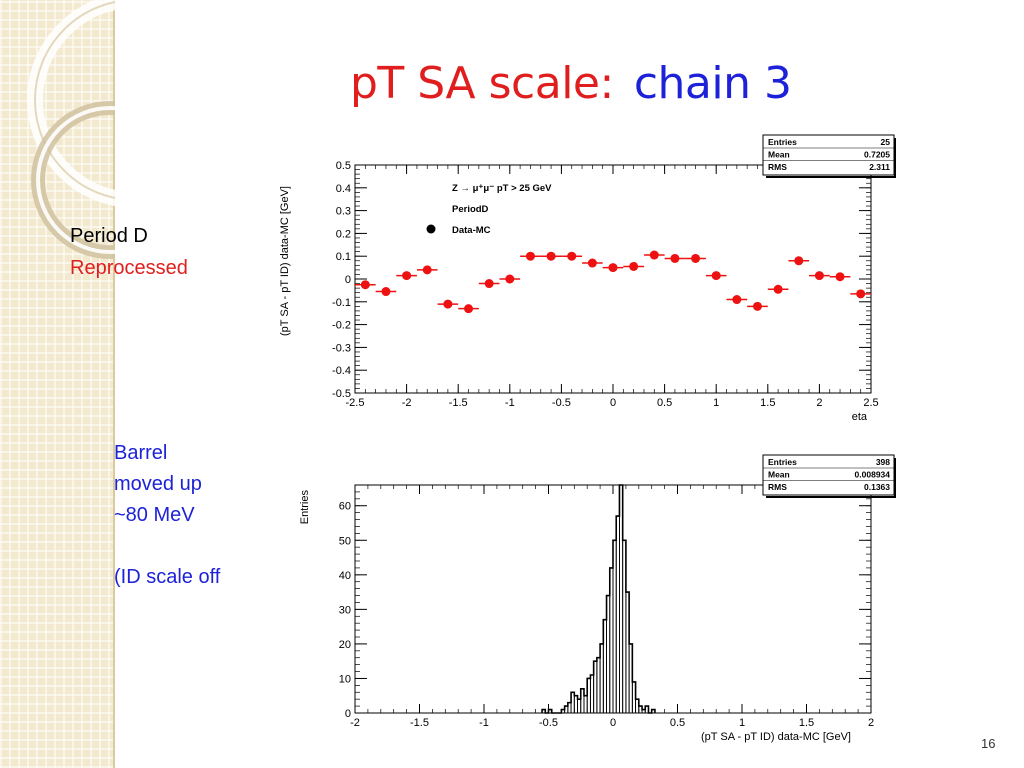 The image size is (1024, 768). Describe the element at coordinates (158, 484) in the screenshot. I see `note-line: moved up` at that location.